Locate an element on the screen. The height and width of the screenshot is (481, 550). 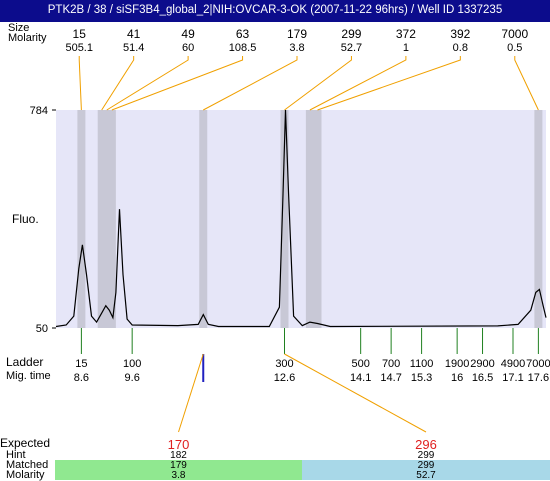
peak-molarity-label: 3.8 is located at coordinates (296, 48).